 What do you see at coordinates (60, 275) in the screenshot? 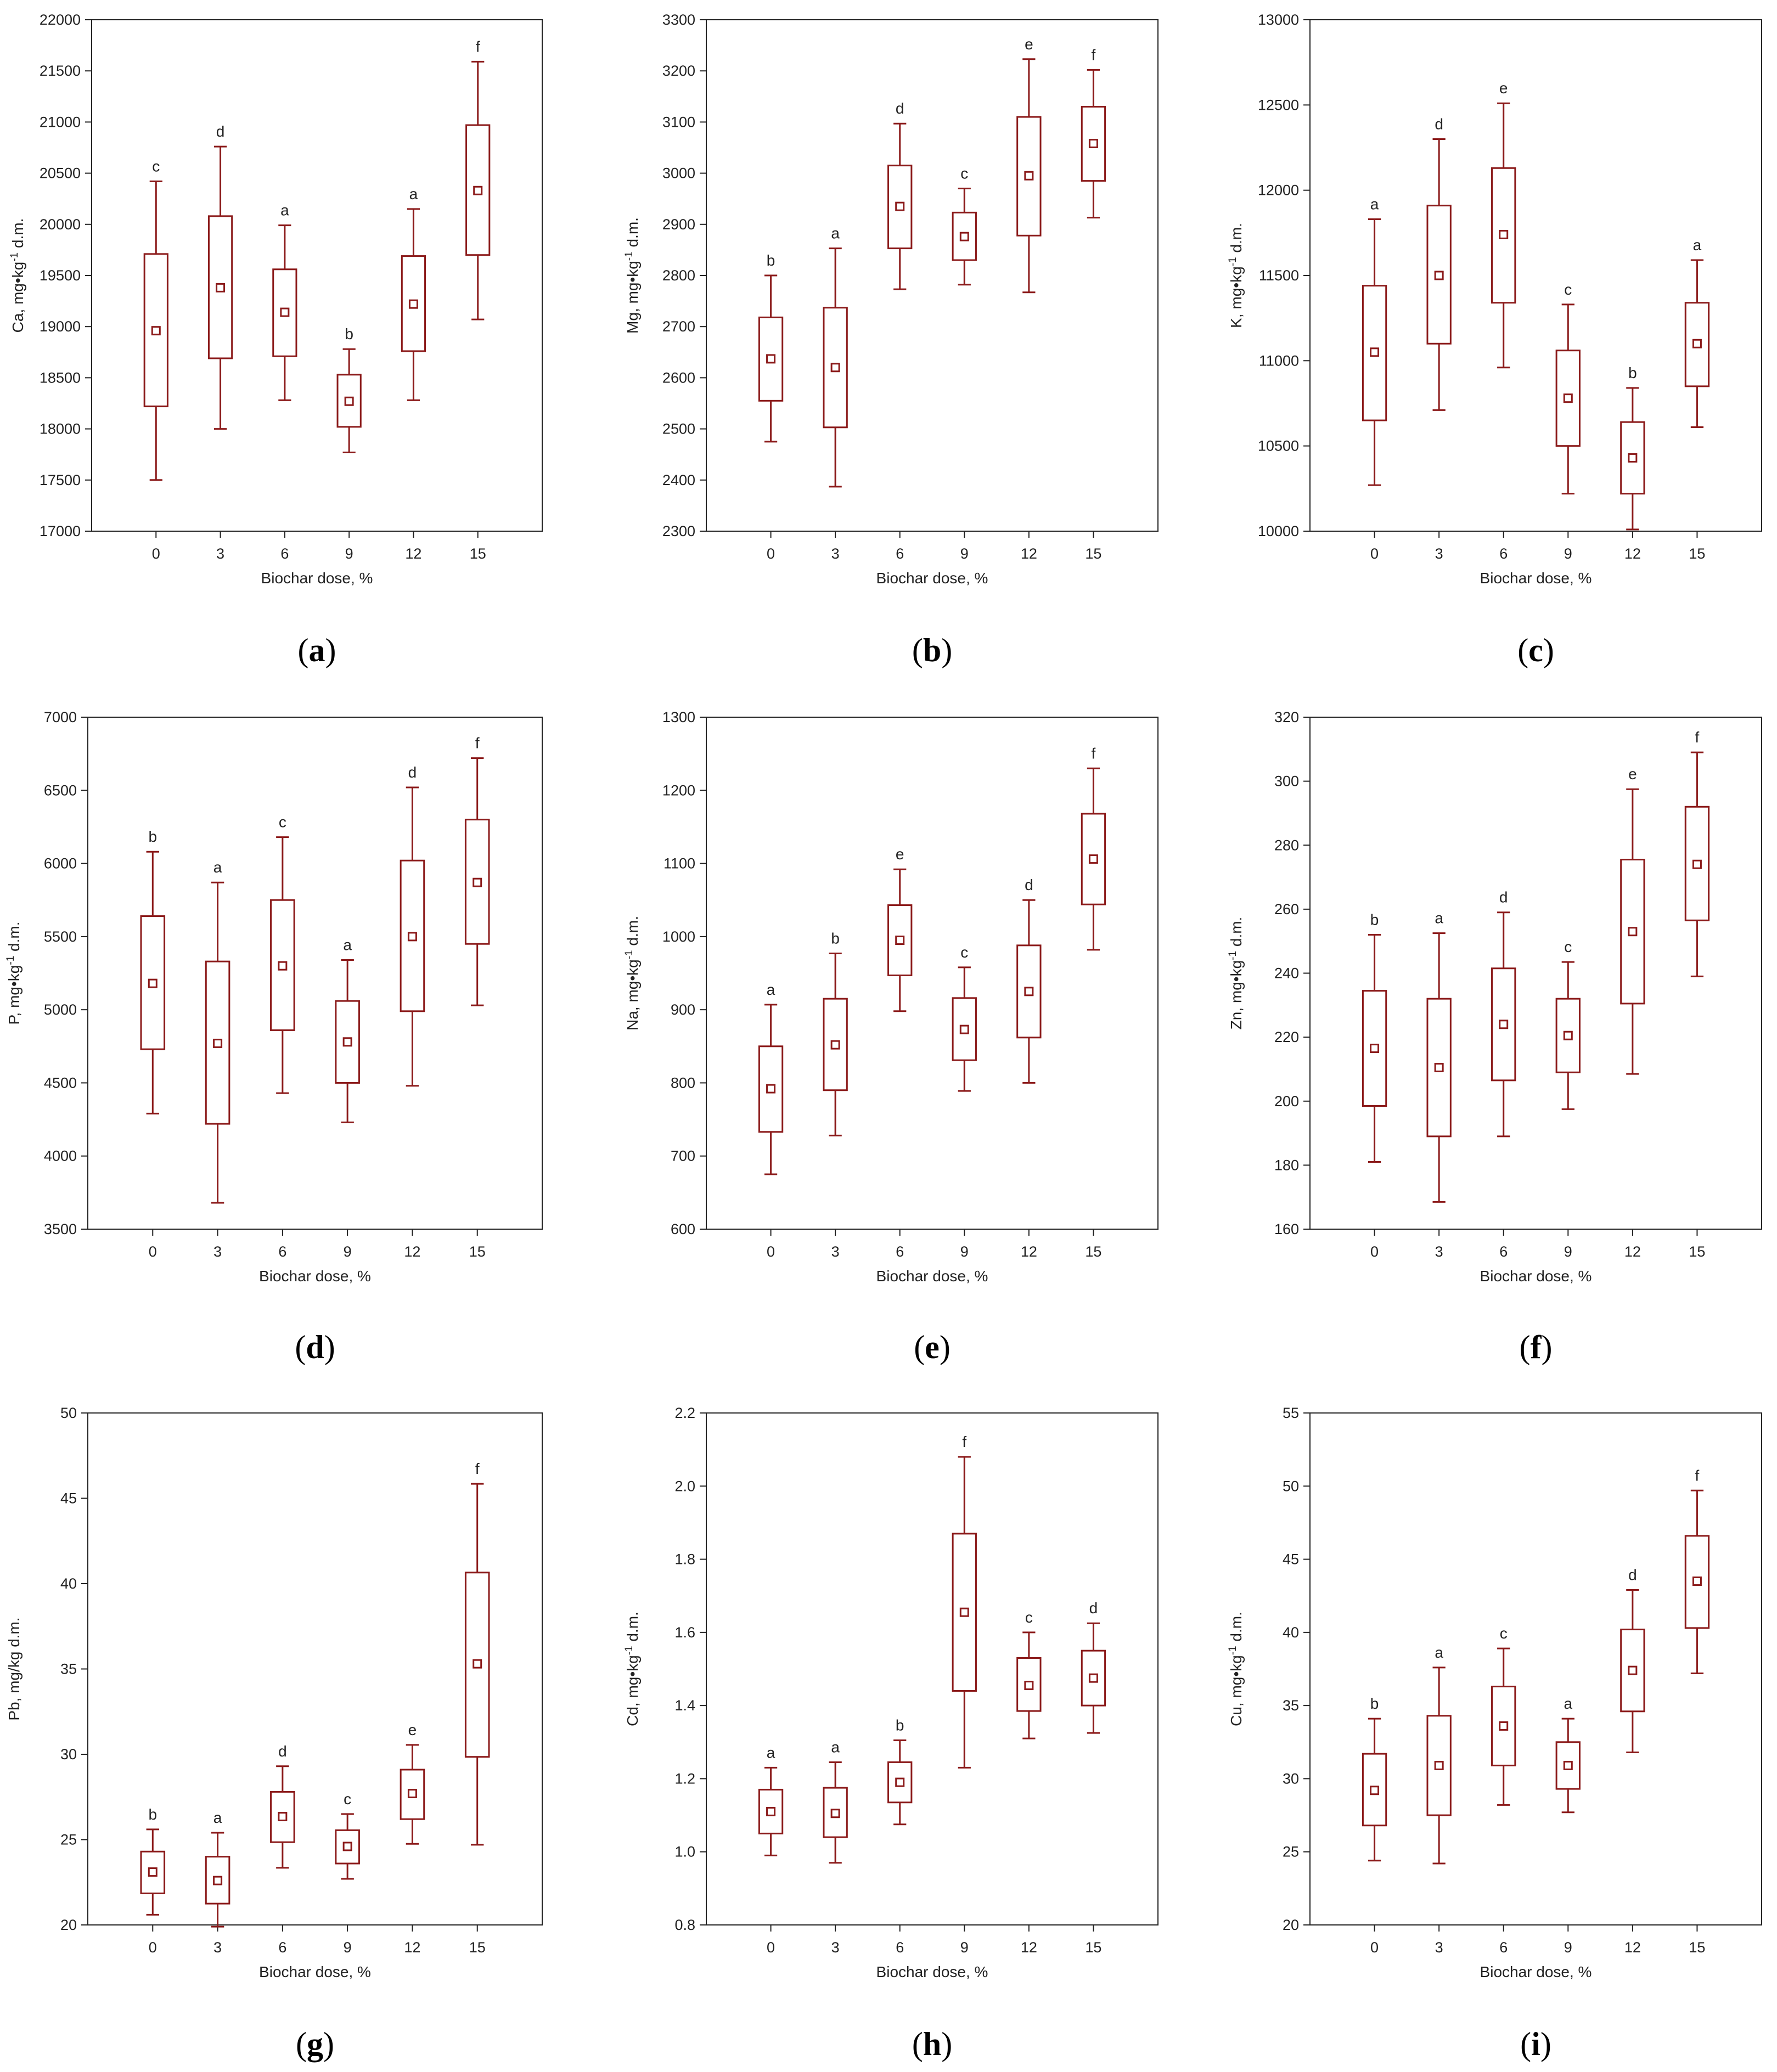
I see `y-tick-label: 19500` at bounding box center [60, 275].